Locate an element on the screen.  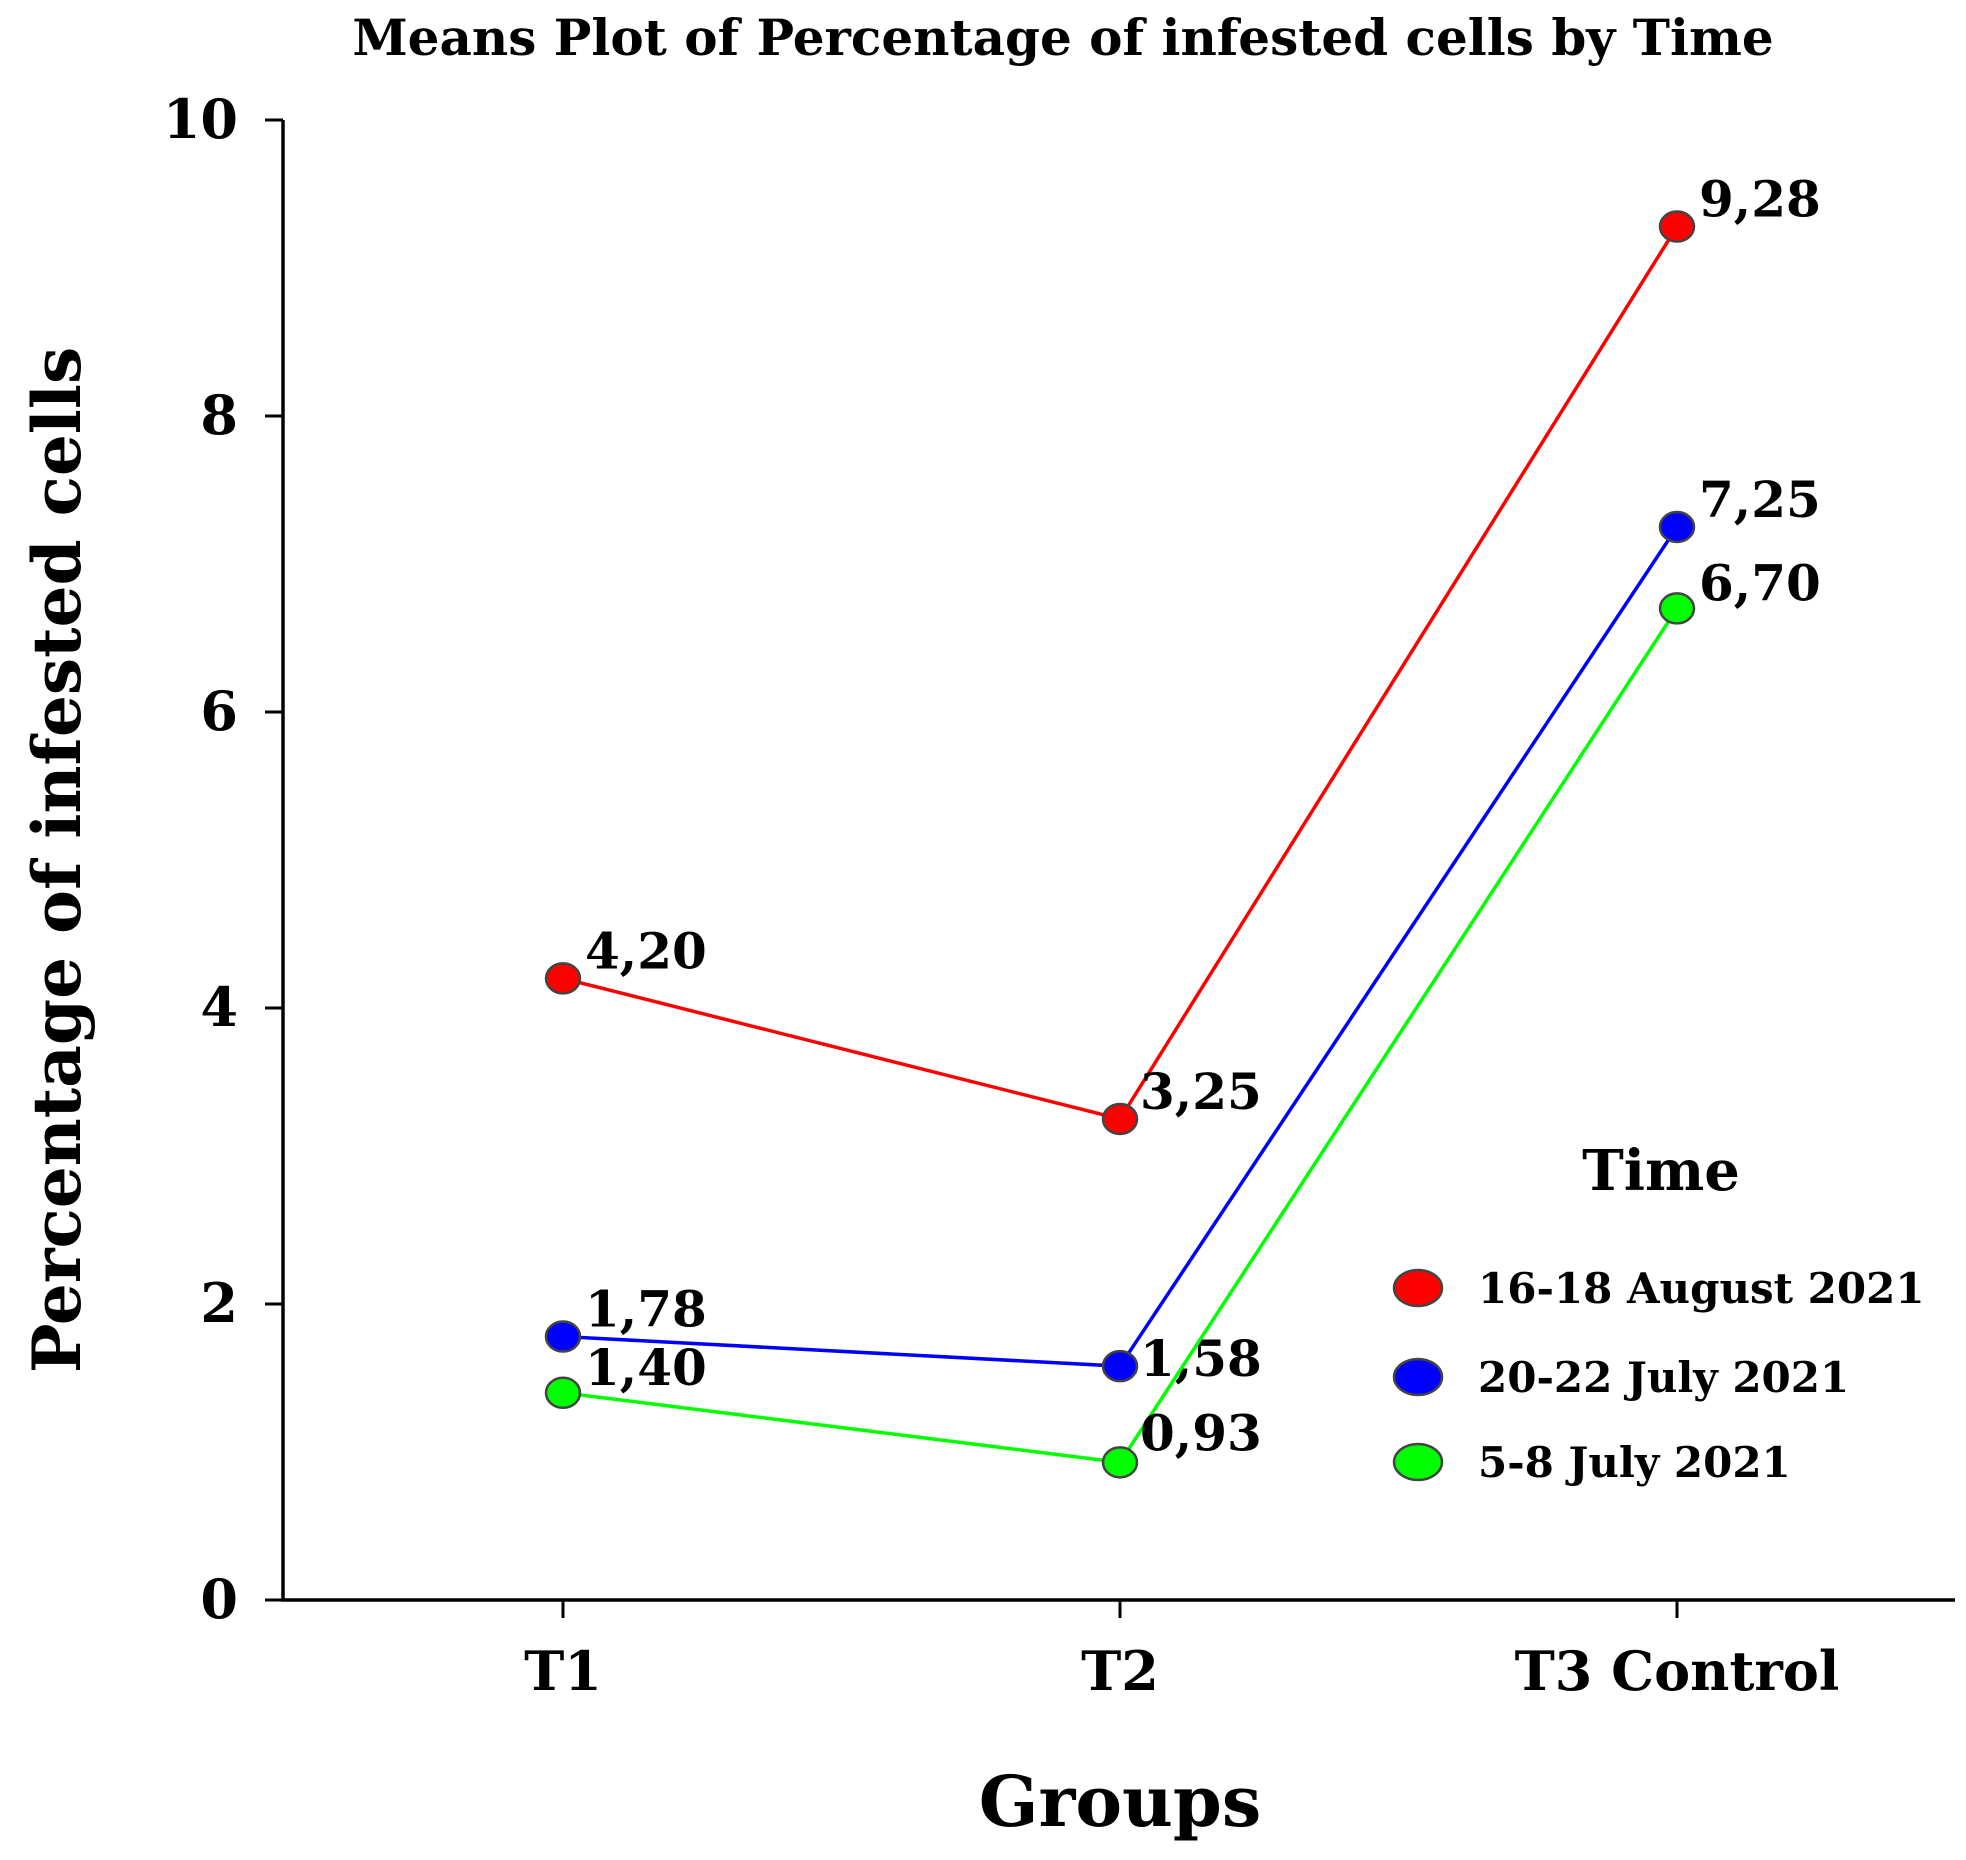
legend-title: Time is located at coordinates (1661, 1171).